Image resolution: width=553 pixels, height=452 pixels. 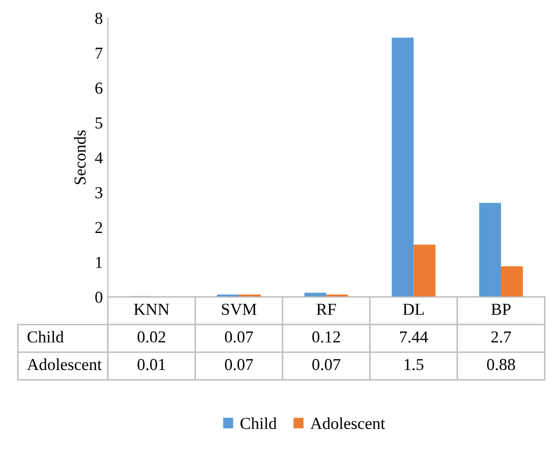 I want to click on data-label: 1.5, so click(x=414, y=364).